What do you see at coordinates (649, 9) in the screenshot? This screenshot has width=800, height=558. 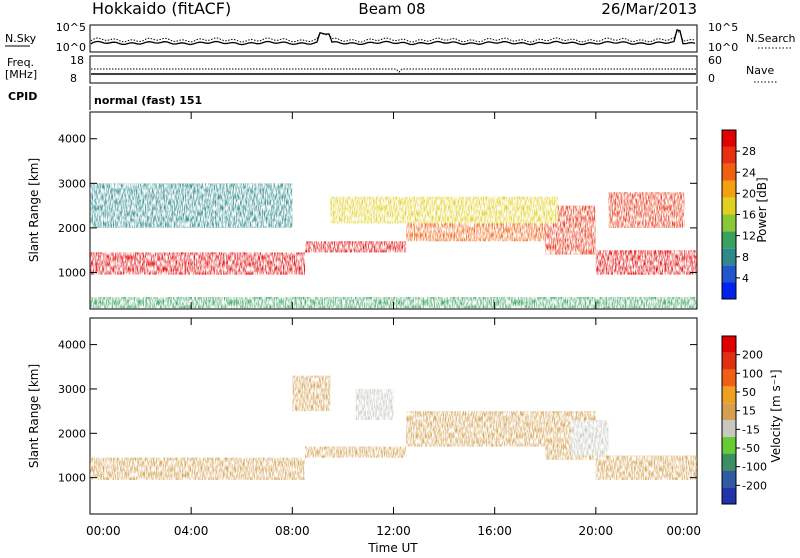 I see `date-title: 26/Mar/2013` at bounding box center [649, 9].